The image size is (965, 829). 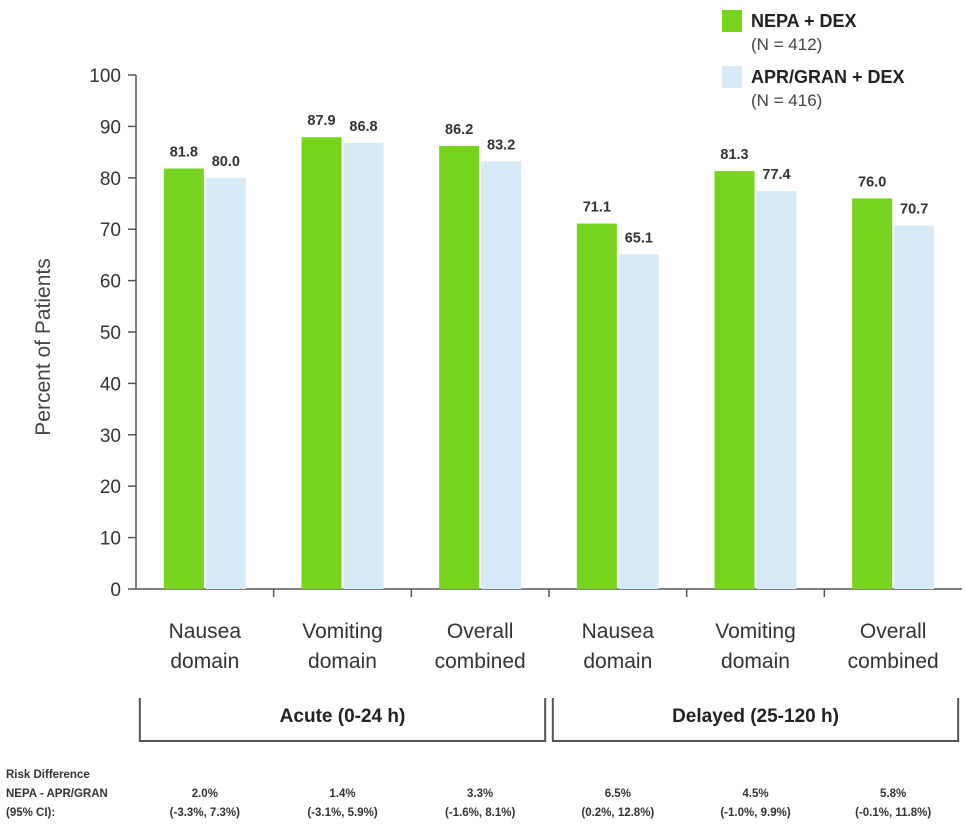 What do you see at coordinates (110, 127) in the screenshot?
I see `y-tick-label: 90` at bounding box center [110, 127].